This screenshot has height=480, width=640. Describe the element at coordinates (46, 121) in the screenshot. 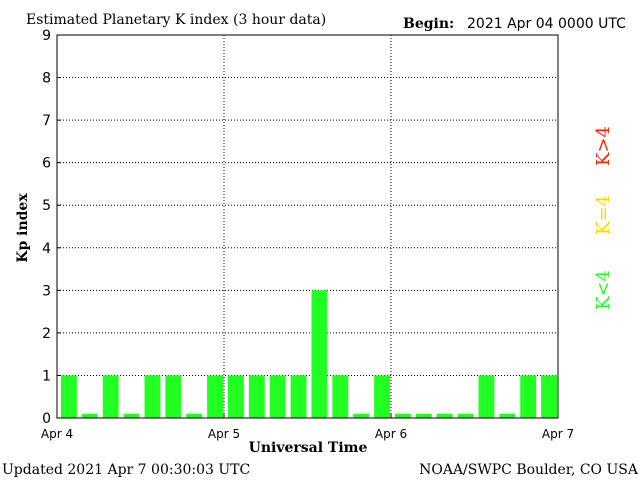

I see `y-tick-label: 7` at that location.